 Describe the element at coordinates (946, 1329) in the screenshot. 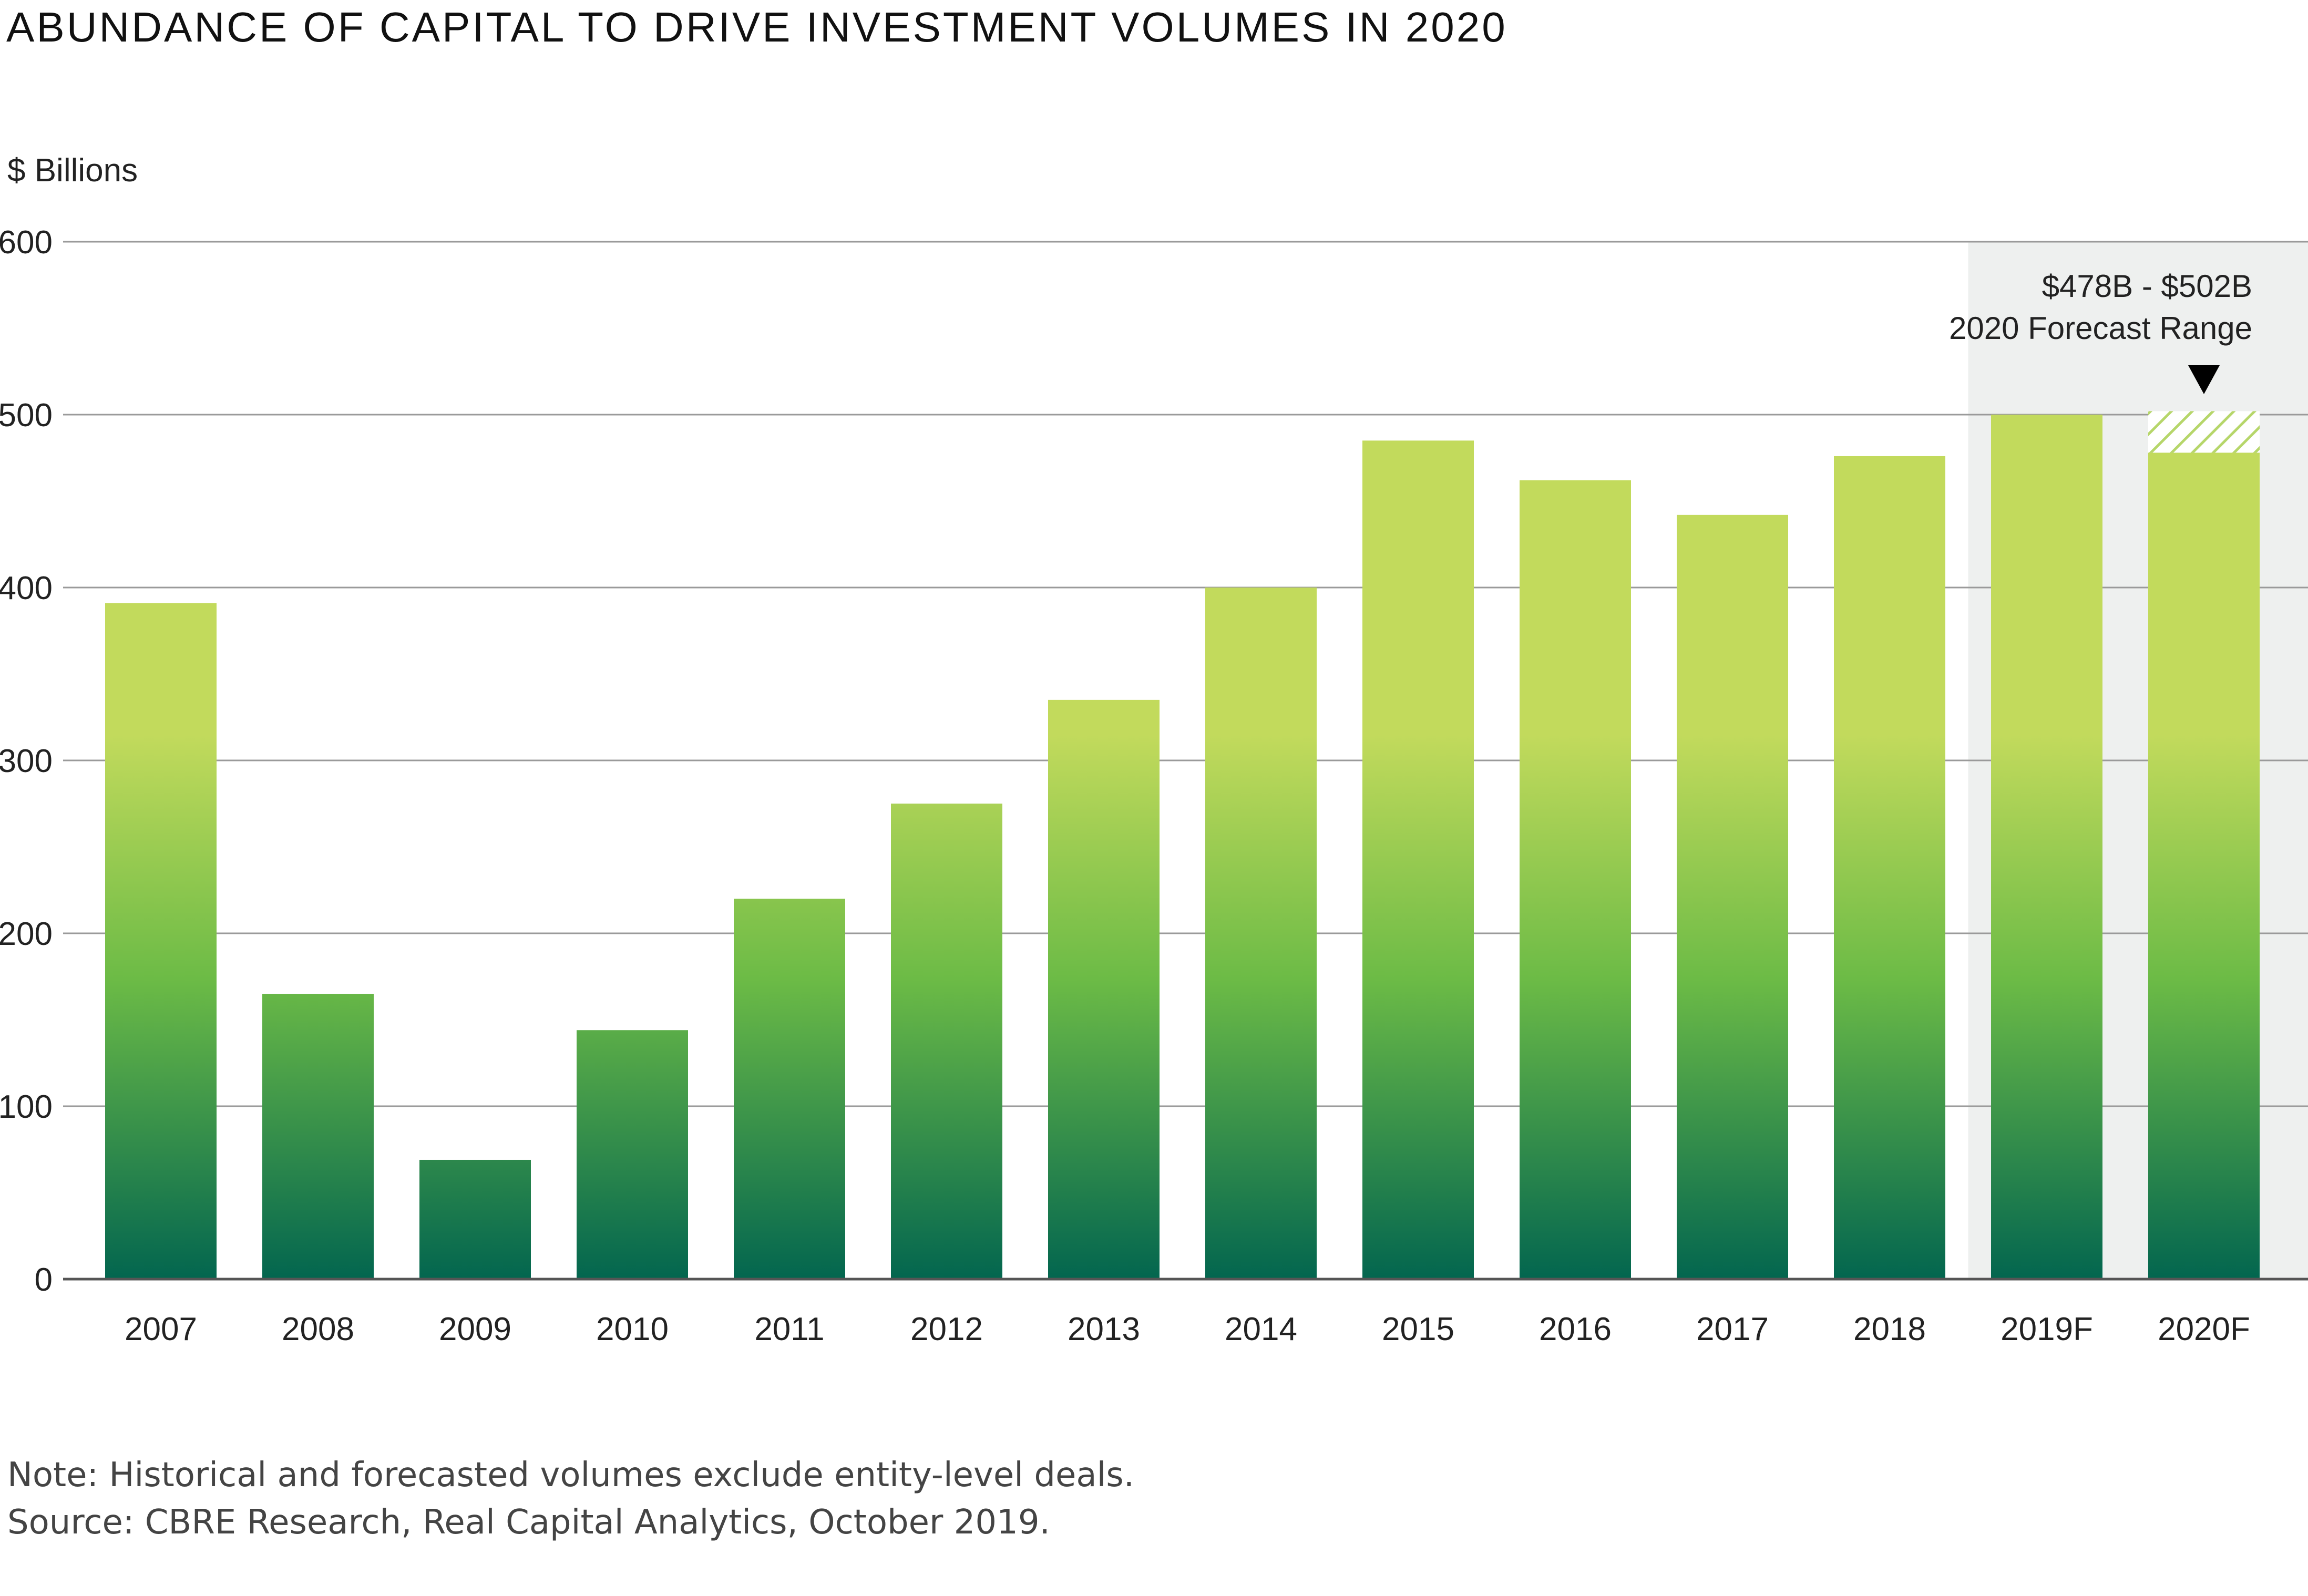

I see `x-tick-label: 2012` at that location.